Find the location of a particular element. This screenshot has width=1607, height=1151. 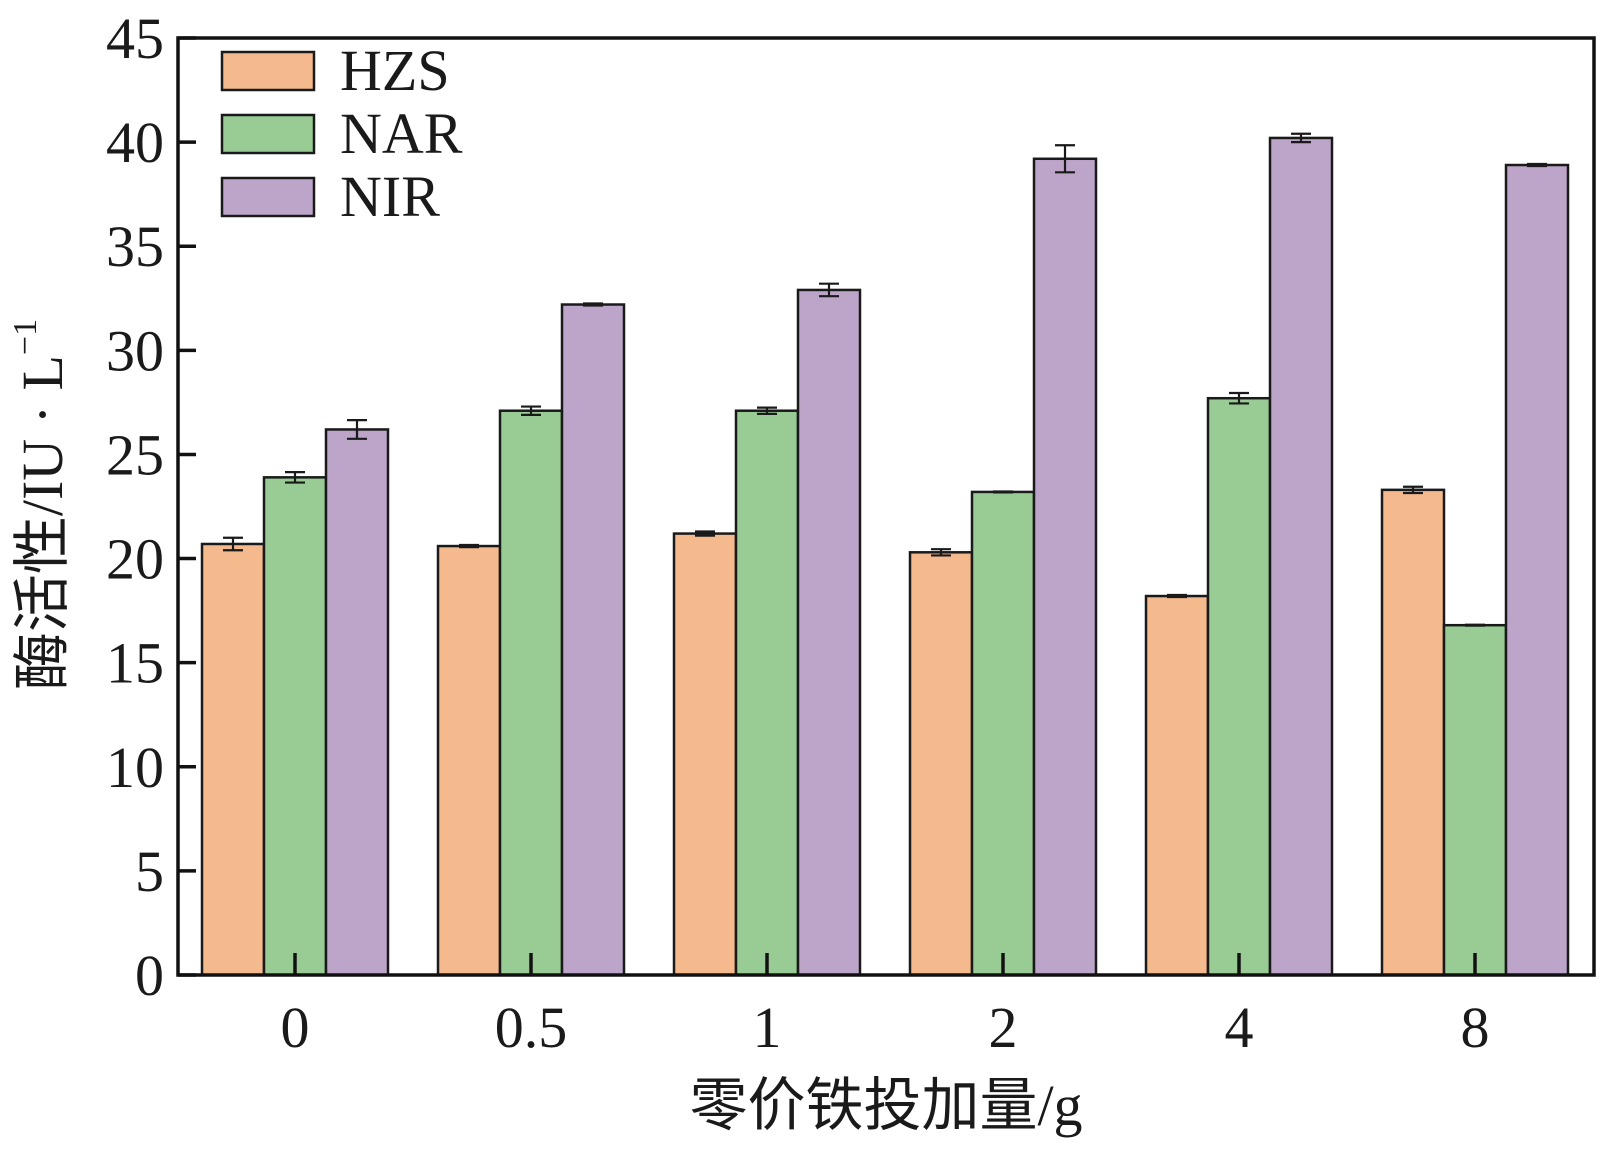

x-axis-title: 零价铁投加量/g is located at coordinates (885, 1105).